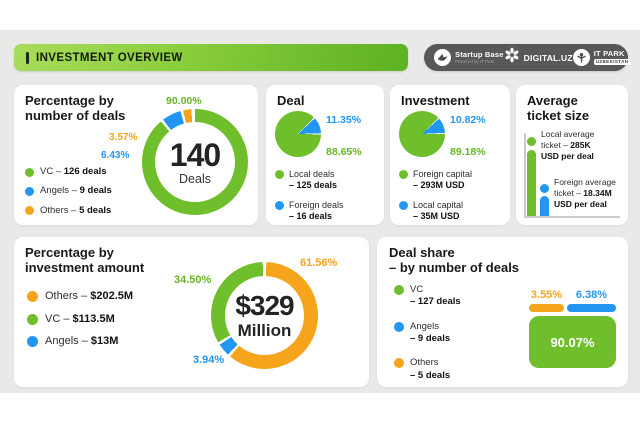 The width and height of the screenshot is (640, 427). I want to click on pct-label-others: 61.56%, so click(319, 263).